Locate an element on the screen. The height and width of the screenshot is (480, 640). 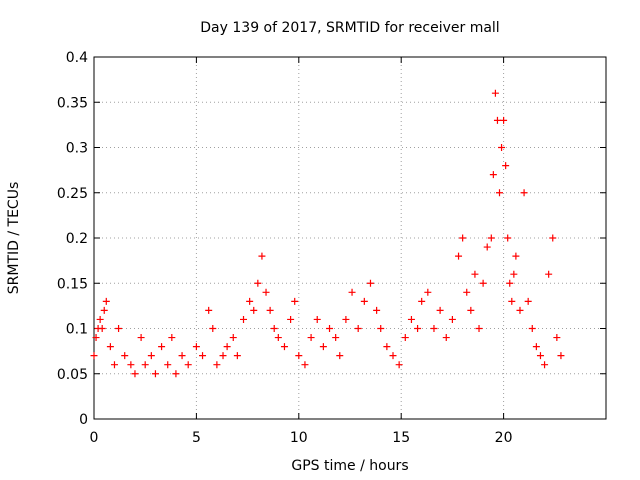
y-tick-label: 0.05 is located at coordinates (72, 375).